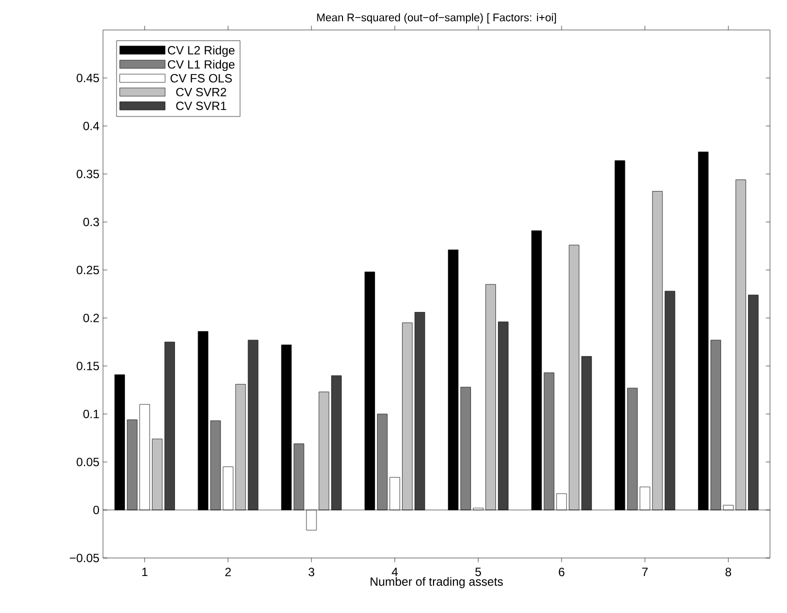 The height and width of the screenshot is (613, 787). I want to click on x-tick-label: 6, so click(561, 572).